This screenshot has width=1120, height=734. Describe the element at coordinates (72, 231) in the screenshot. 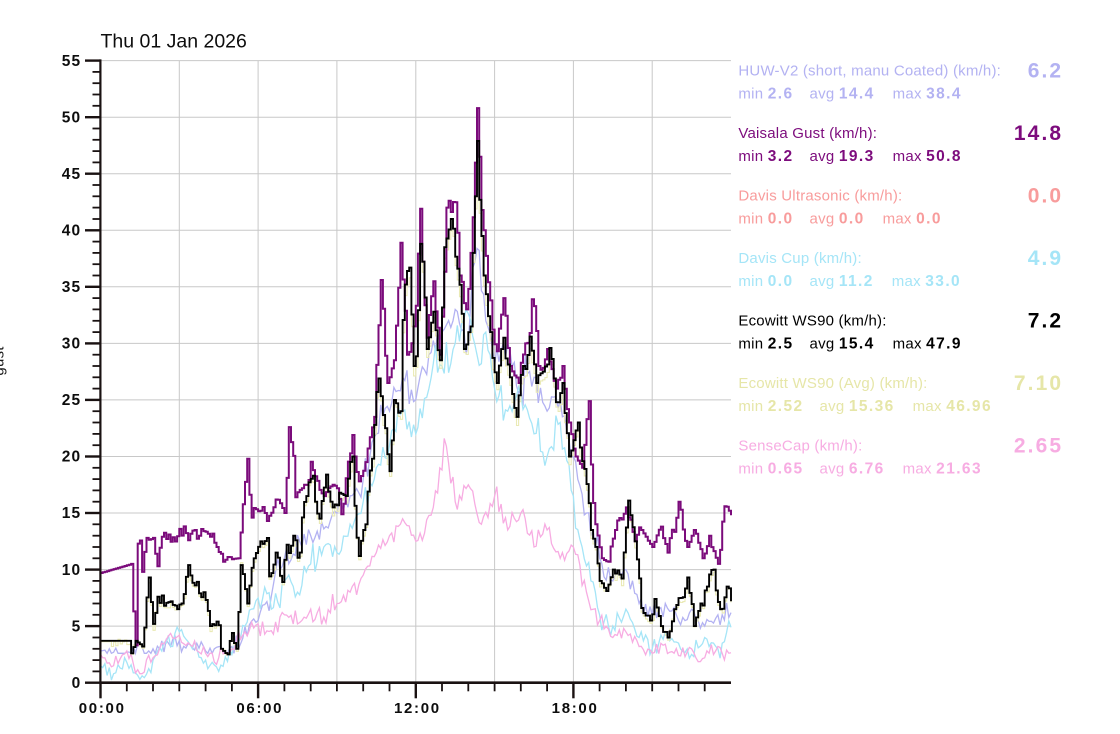

I see `svg-text: 40` at that location.